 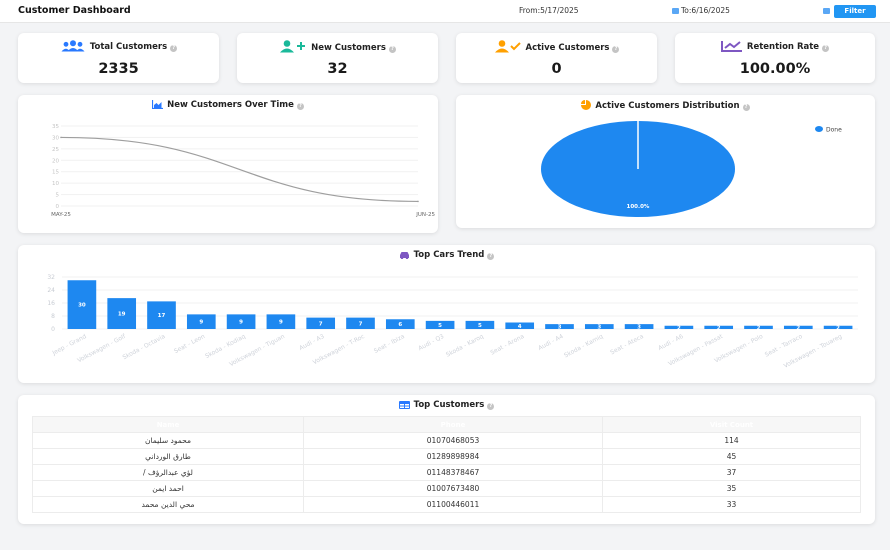 I want to click on car-icon, so click(x=404, y=255).